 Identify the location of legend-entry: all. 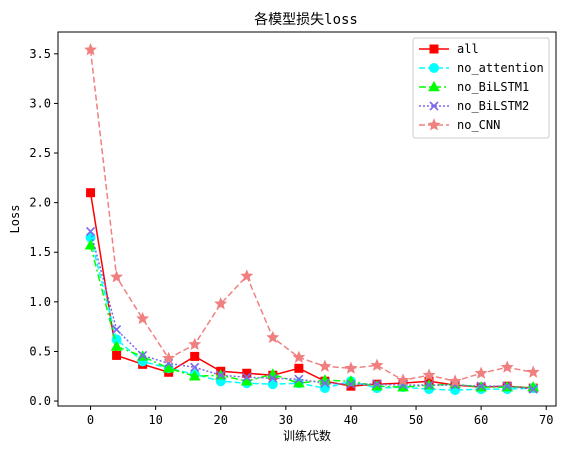
(449, 49).